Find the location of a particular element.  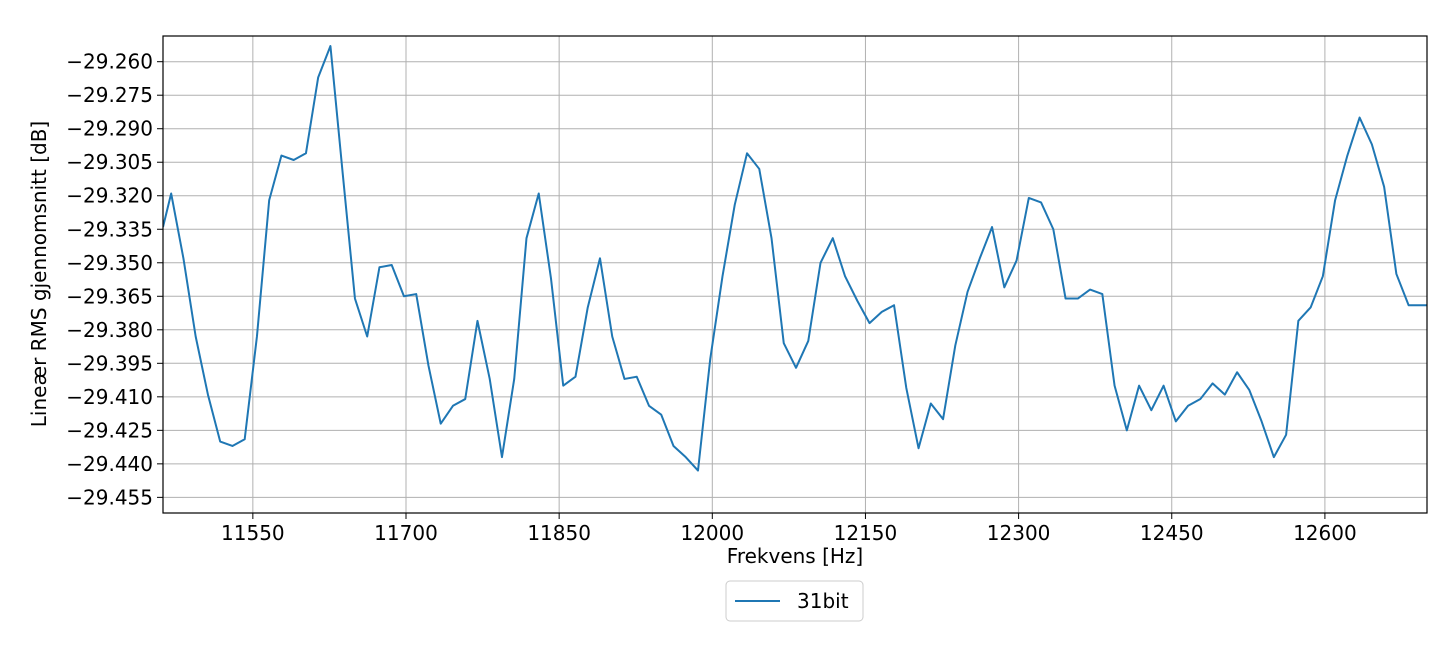

y-tick-label: −29.305 is located at coordinates (109, 162).